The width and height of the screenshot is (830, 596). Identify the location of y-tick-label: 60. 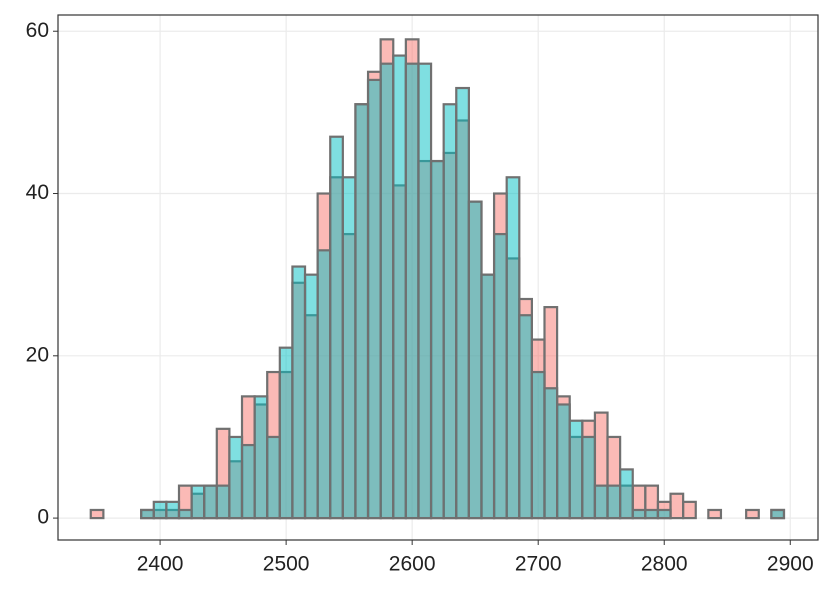
(37, 30).